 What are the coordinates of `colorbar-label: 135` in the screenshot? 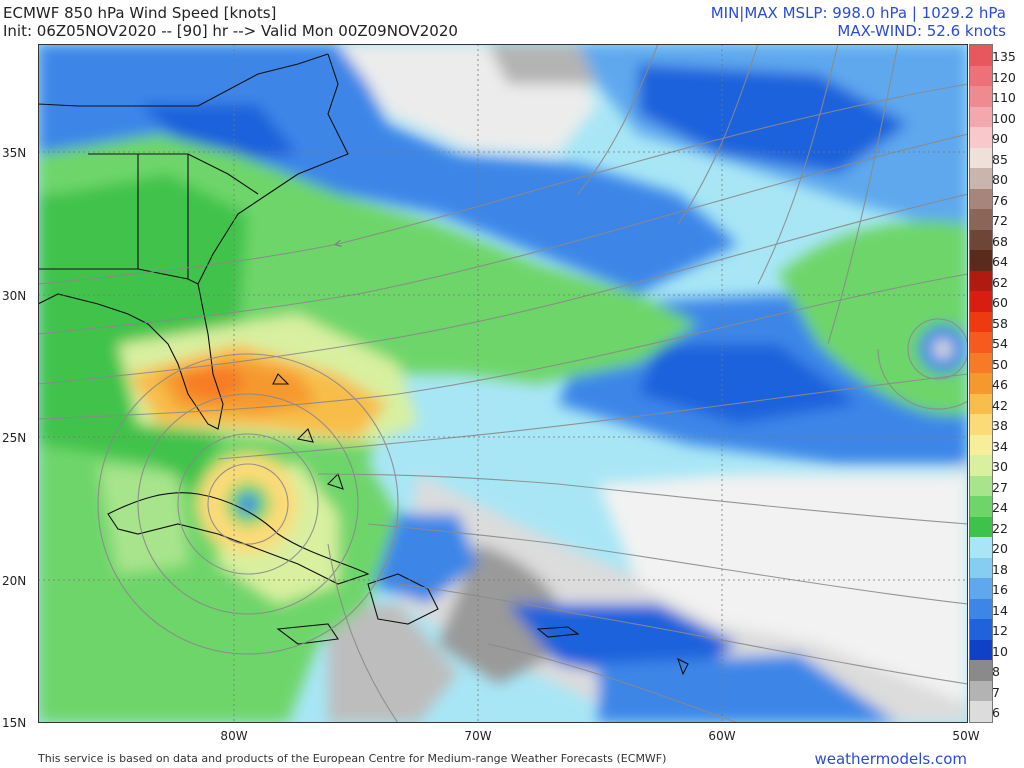 It's located at (1004, 56).